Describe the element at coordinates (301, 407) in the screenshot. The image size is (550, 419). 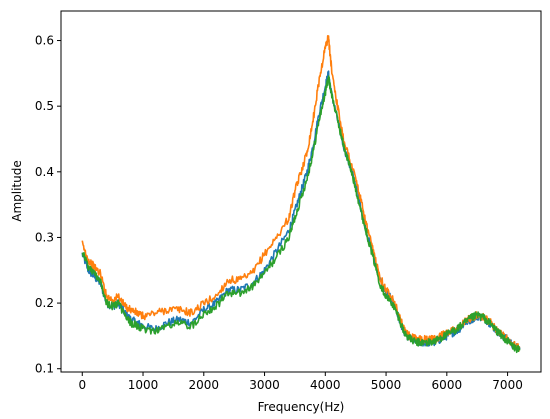
I see `x-axis-label: Frequency(Hz)` at that location.